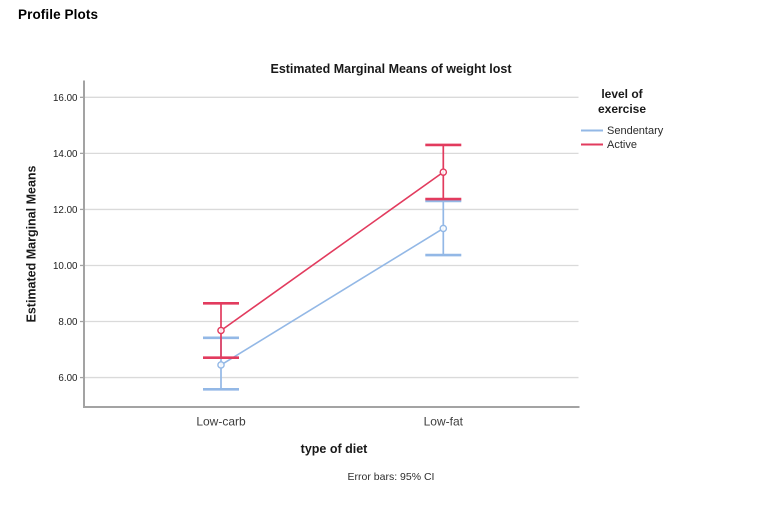  Describe the element at coordinates (335, 449) in the screenshot. I see `x-axis-title: type of diet` at that location.